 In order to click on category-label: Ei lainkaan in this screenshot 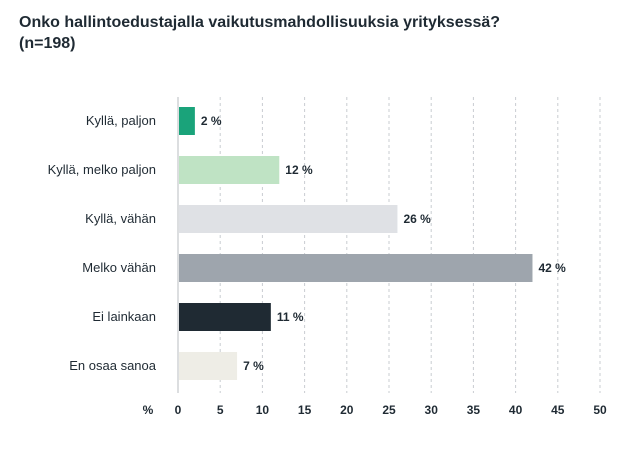, I will do `click(124, 316)`.